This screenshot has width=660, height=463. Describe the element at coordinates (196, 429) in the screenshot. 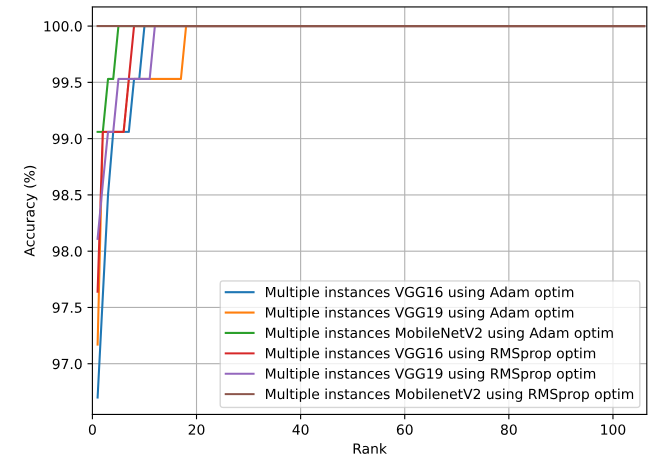

I see `x-tick-label: 20` at that location.